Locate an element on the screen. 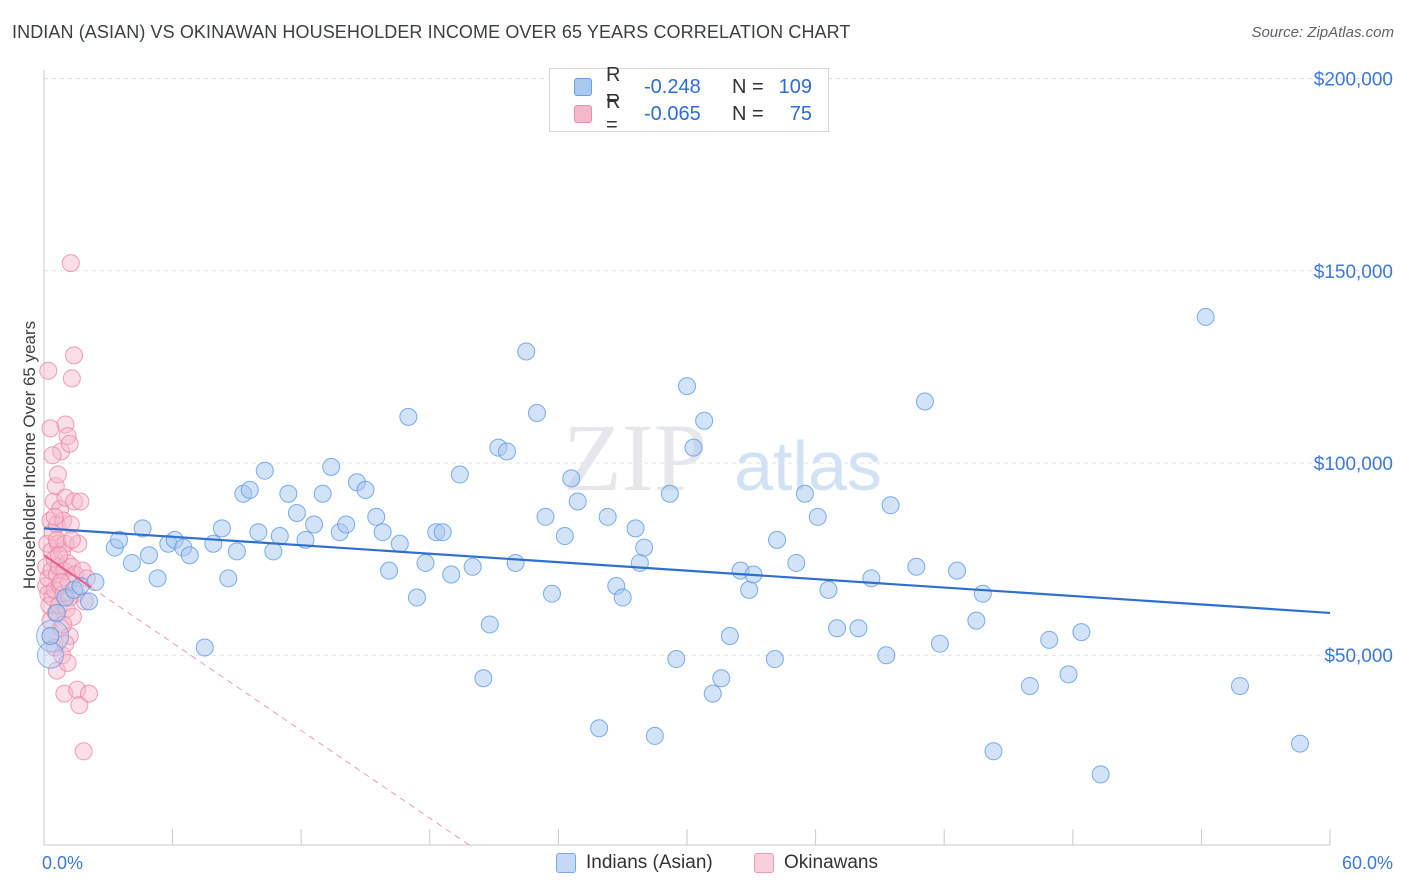 Image resolution: width=1406 pixels, height=892 pixels. legend-swatch-indians is located at coordinates (566, 863).